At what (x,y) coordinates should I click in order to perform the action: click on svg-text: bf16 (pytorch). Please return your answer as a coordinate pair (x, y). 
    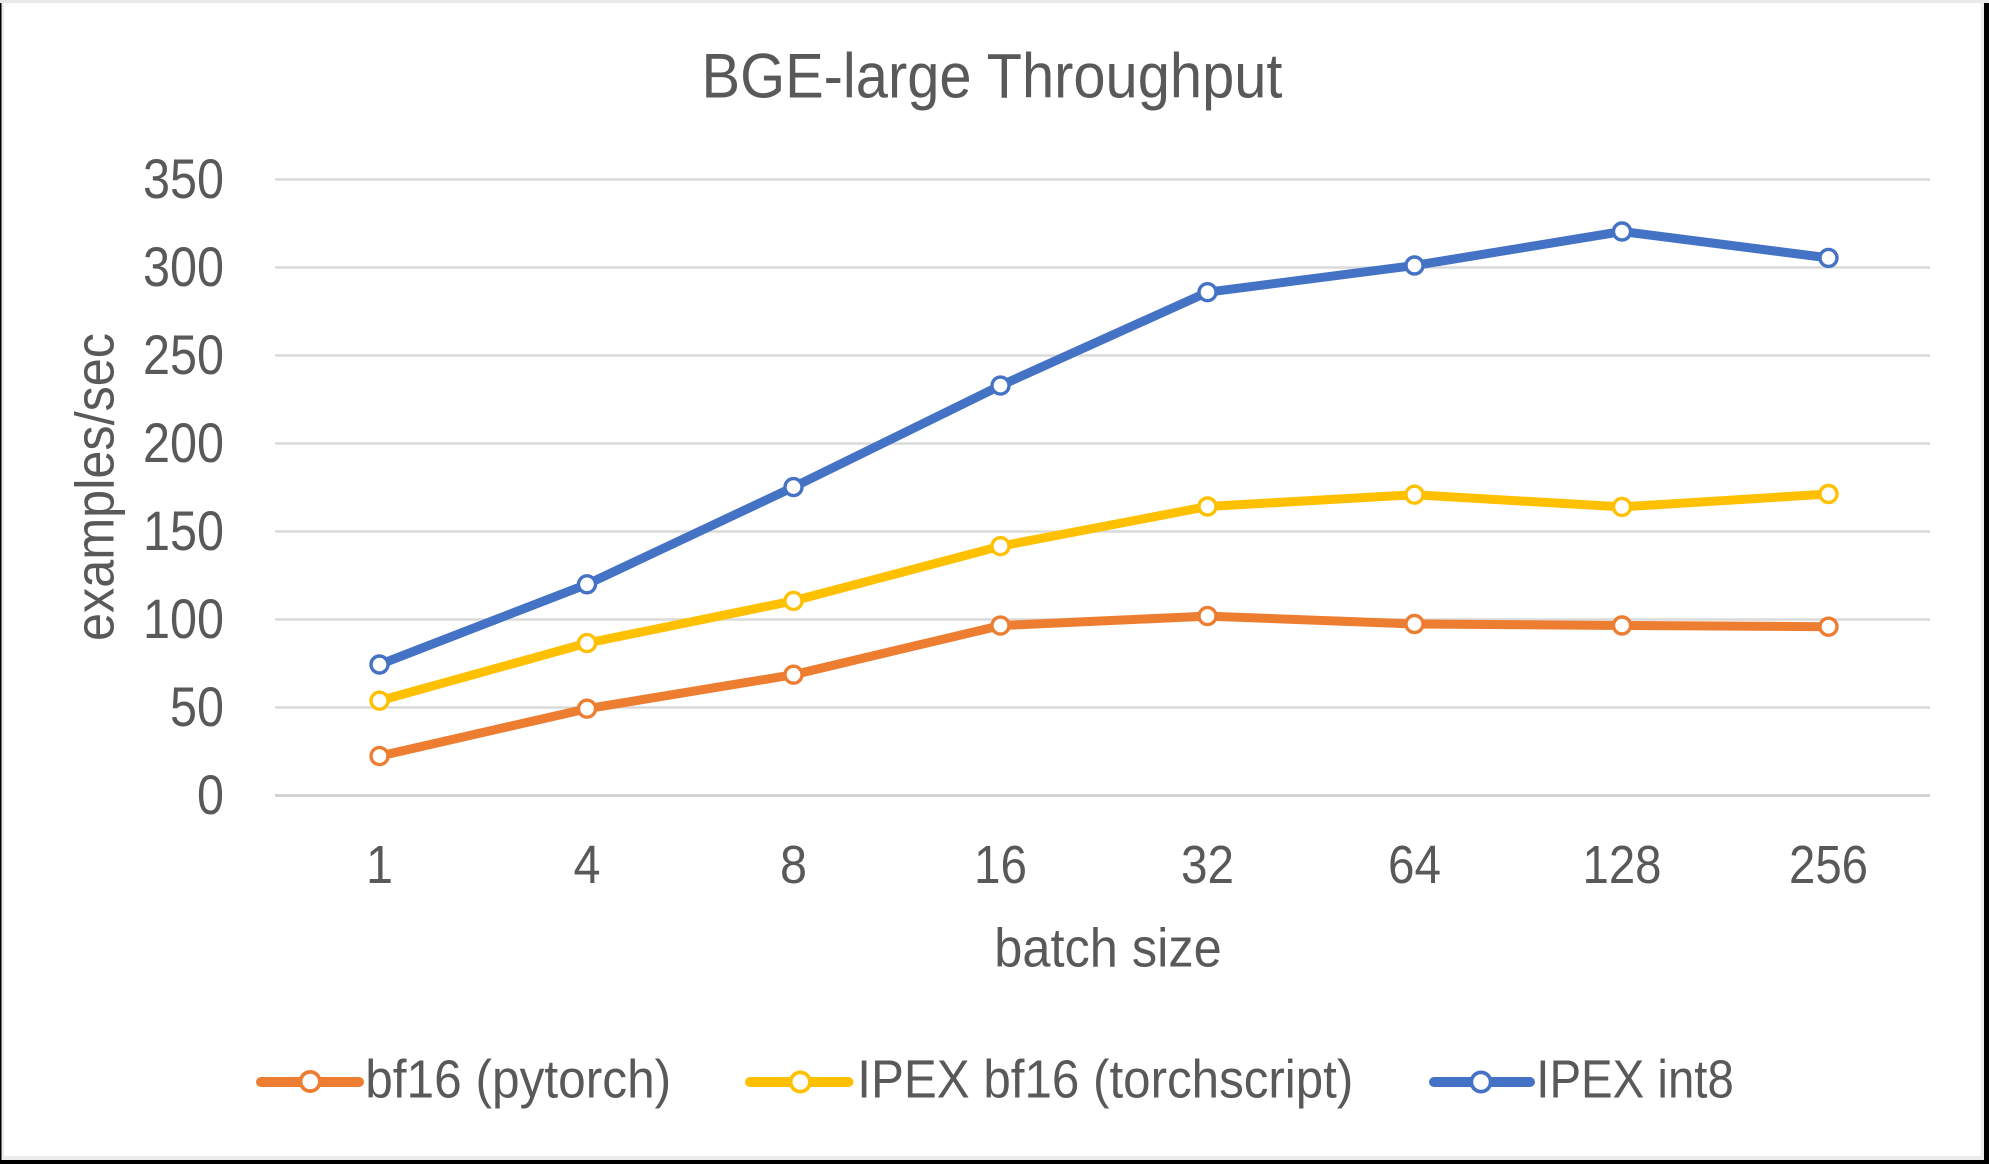
    Looking at the image, I should click on (518, 1079).